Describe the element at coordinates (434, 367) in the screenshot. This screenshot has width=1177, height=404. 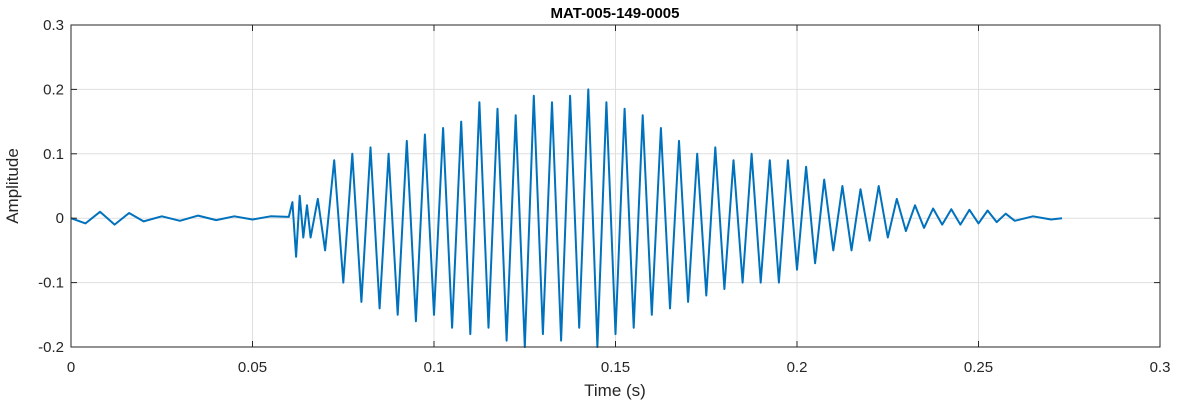
I see `x-tick-label: 0.1` at that location.